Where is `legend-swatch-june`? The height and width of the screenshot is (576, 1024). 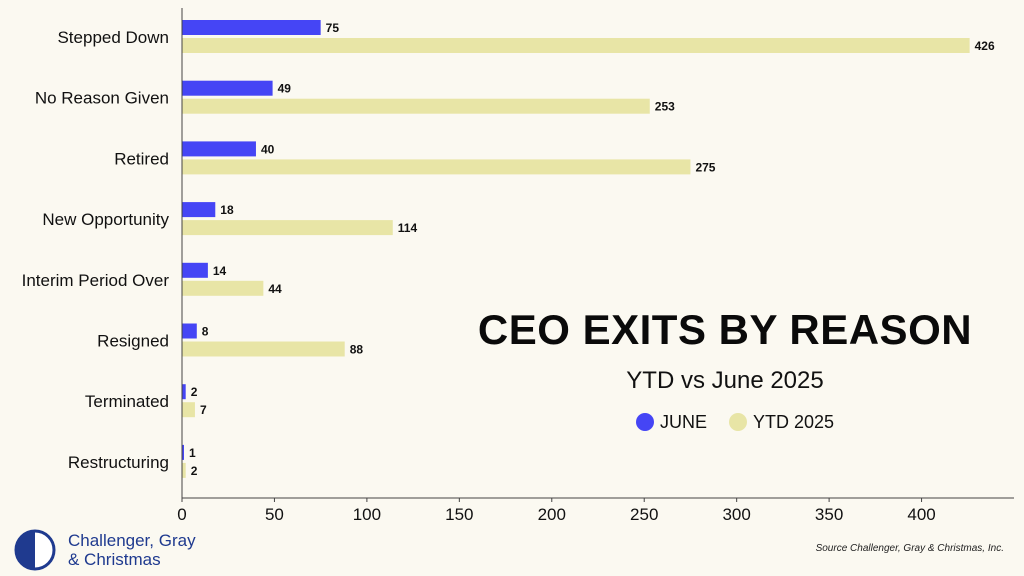
legend-swatch-june is located at coordinates (645, 422).